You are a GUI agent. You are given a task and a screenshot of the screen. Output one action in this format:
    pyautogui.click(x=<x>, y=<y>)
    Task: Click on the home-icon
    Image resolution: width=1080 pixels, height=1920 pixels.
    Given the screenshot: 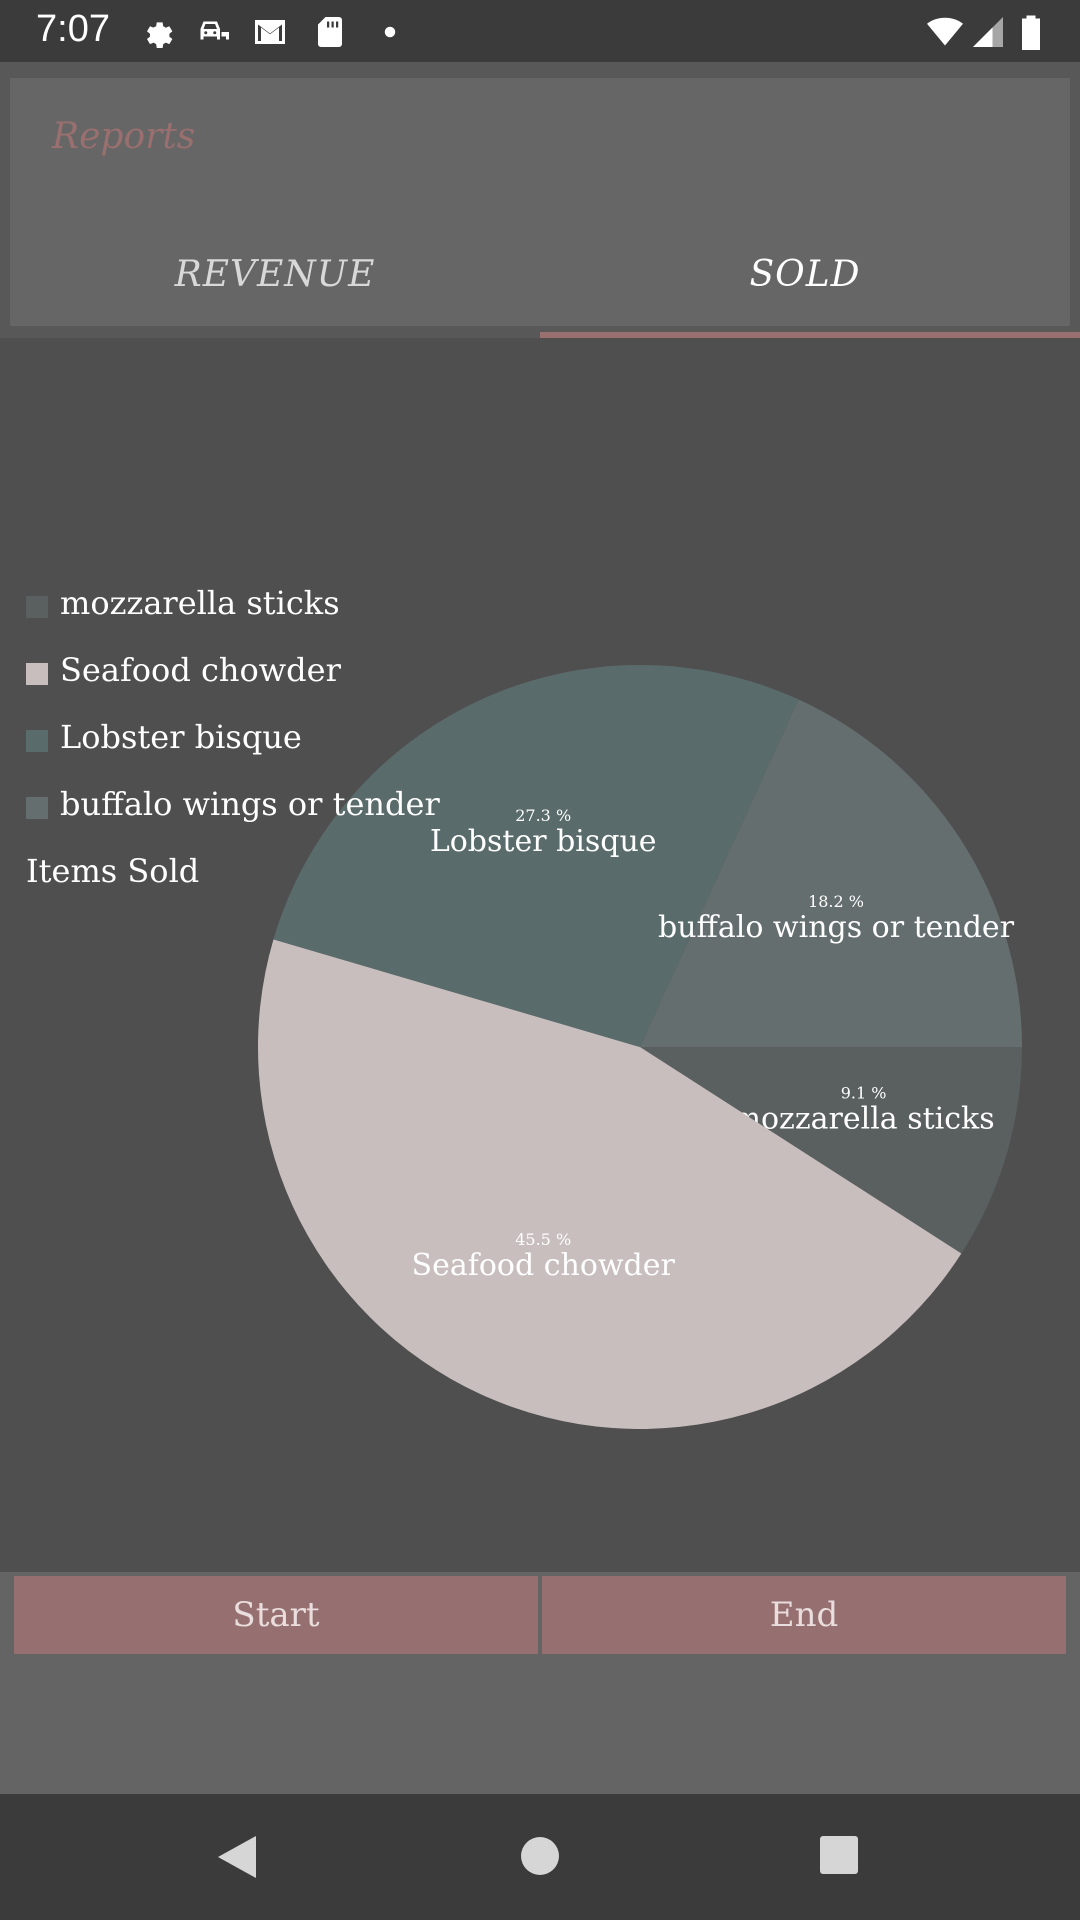 What is the action you would take?
    pyautogui.click(x=540, y=1856)
    